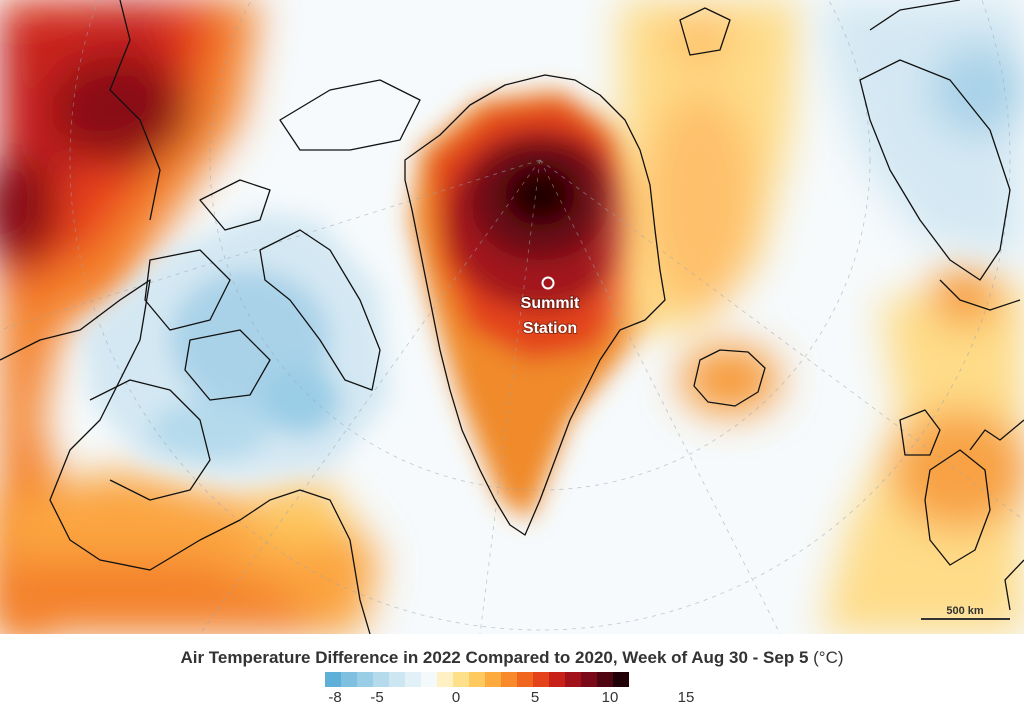 This screenshot has height=718, width=1024. What do you see at coordinates (610, 697) in the screenshot?
I see `legend-tick-10: 10` at bounding box center [610, 697].